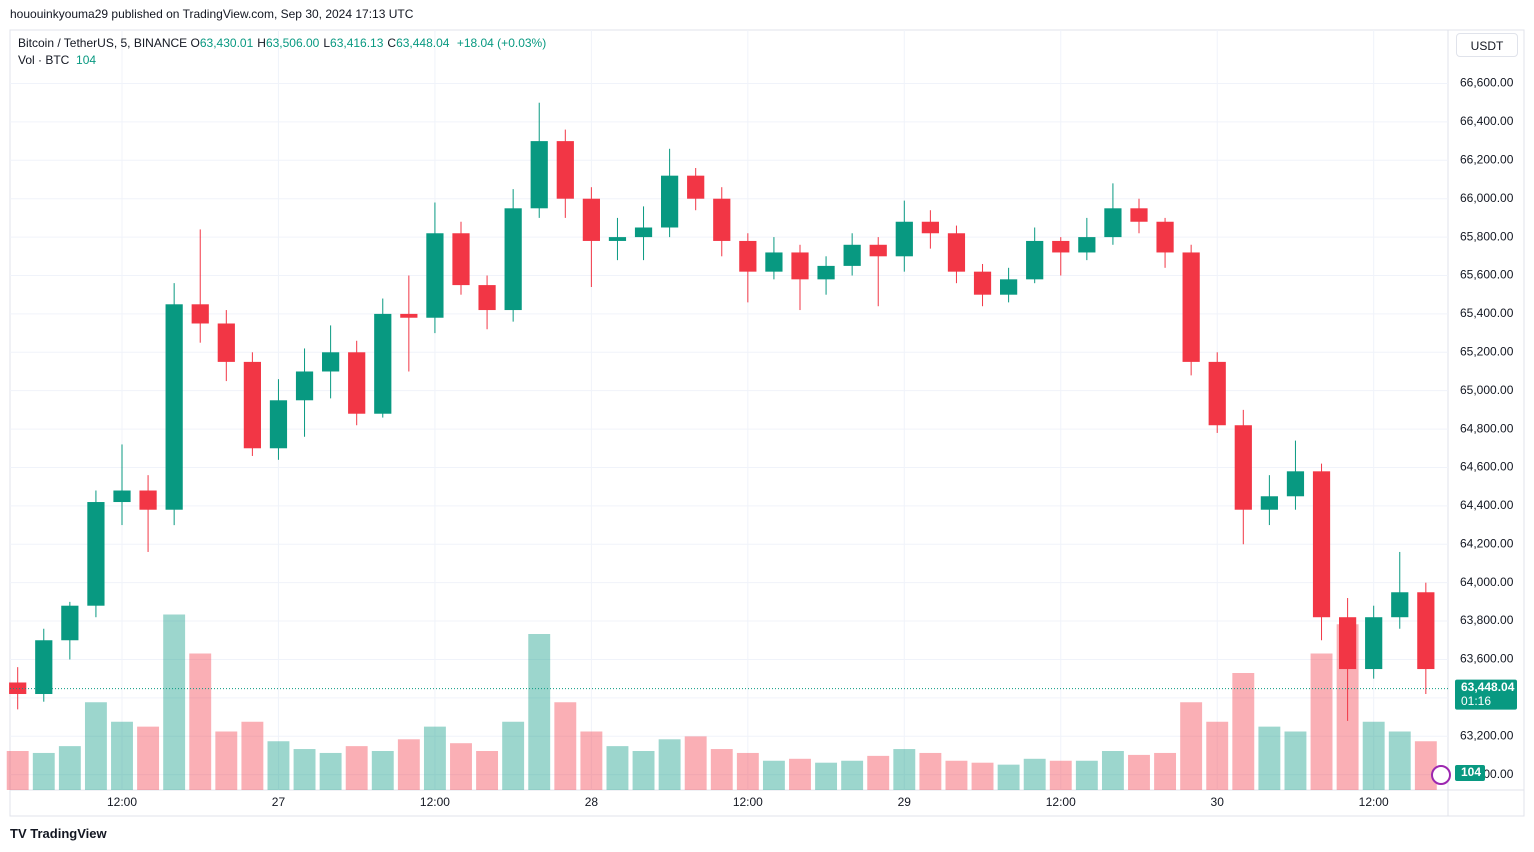 The width and height of the screenshot is (1534, 852). Describe the element at coordinates (592, 802) in the screenshot. I see `x-tick-label: 28` at that location.